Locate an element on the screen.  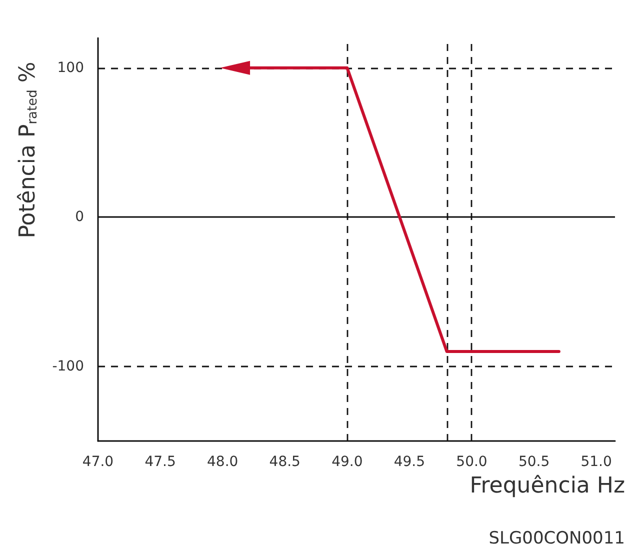
x-tick-label: 49.0 is located at coordinates (347, 462).